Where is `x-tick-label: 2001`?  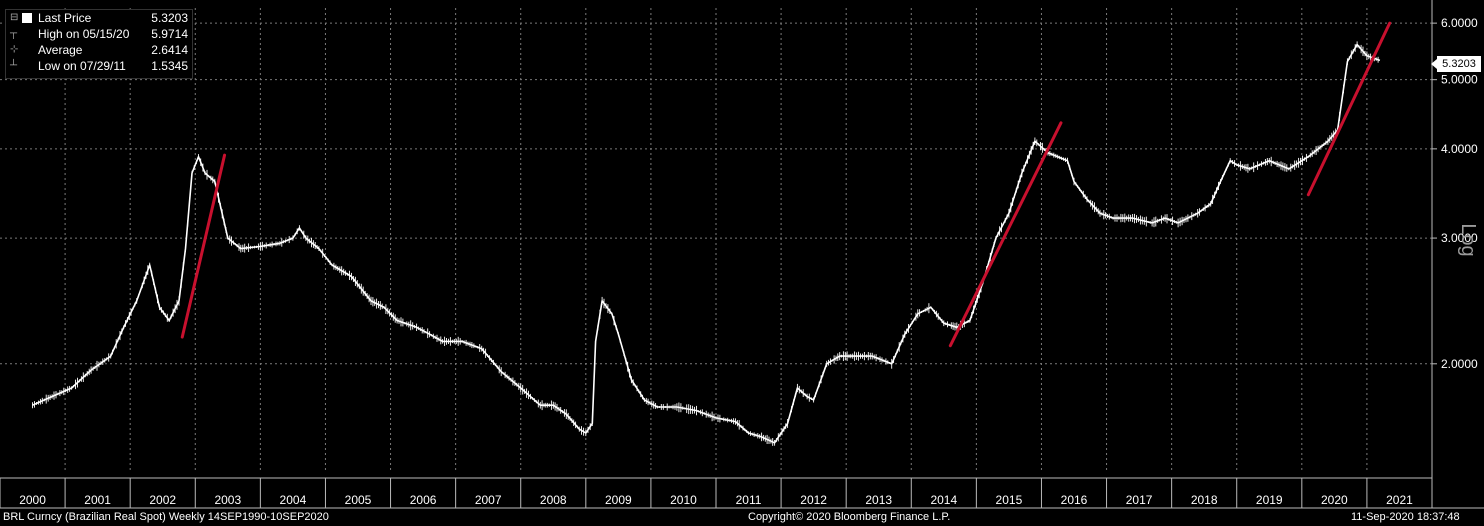 x-tick-label: 2001 is located at coordinates (97, 500).